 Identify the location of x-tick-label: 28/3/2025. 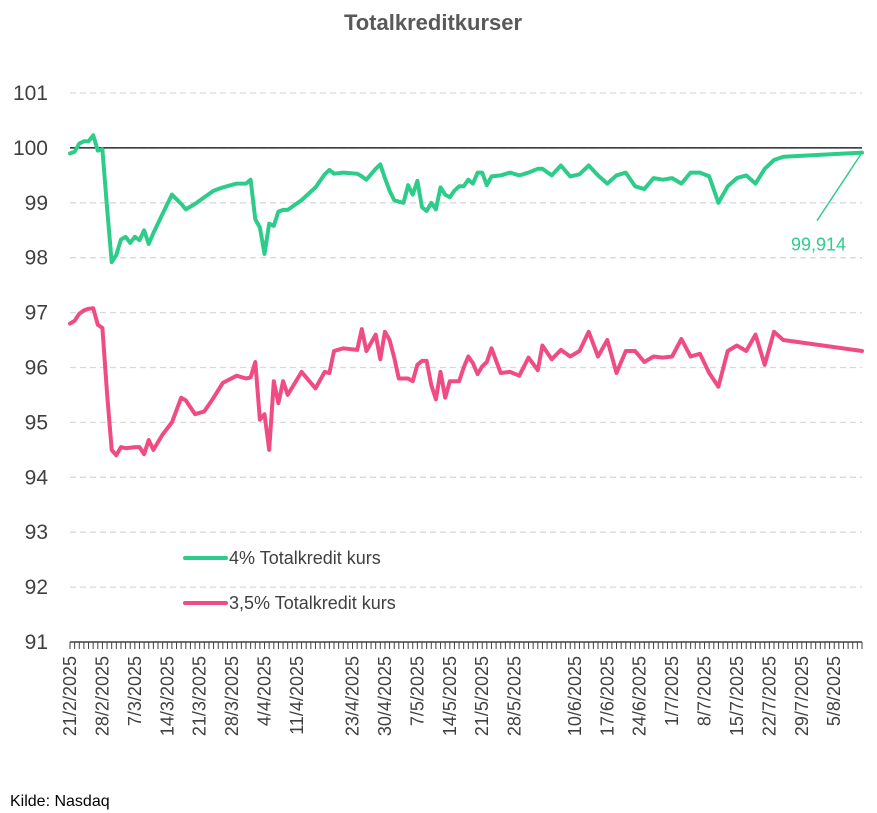
(232, 696).